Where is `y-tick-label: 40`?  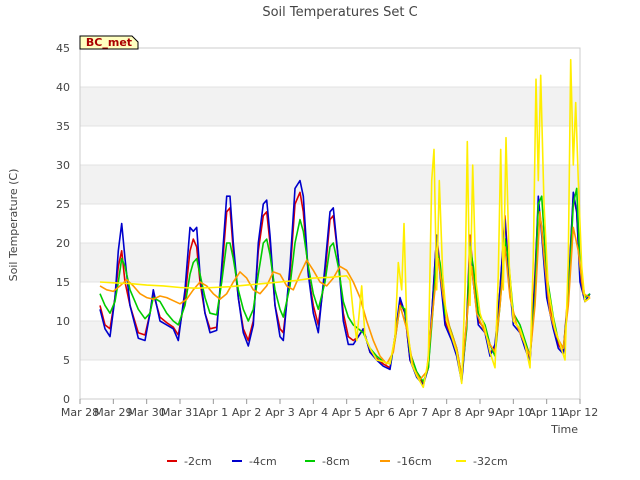 y-tick-label: 40 is located at coordinates (63, 87).